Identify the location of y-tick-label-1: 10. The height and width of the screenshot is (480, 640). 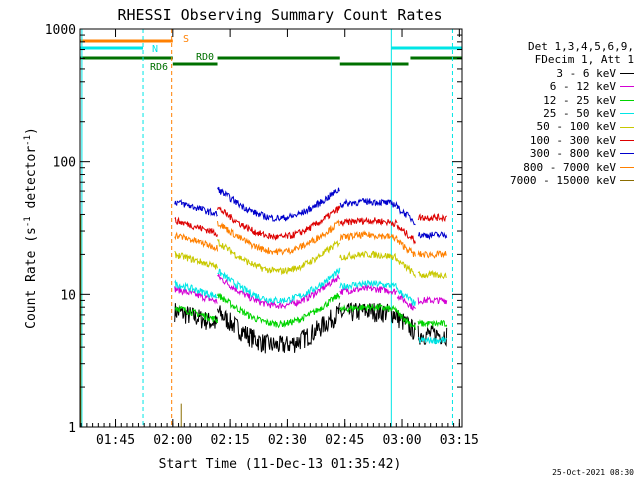
(68, 295).